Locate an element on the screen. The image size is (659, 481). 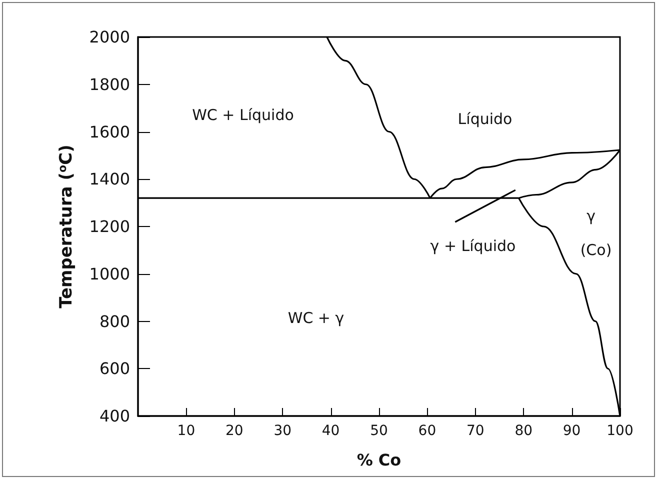
x-tick-label: 80 is located at coordinates (523, 431).